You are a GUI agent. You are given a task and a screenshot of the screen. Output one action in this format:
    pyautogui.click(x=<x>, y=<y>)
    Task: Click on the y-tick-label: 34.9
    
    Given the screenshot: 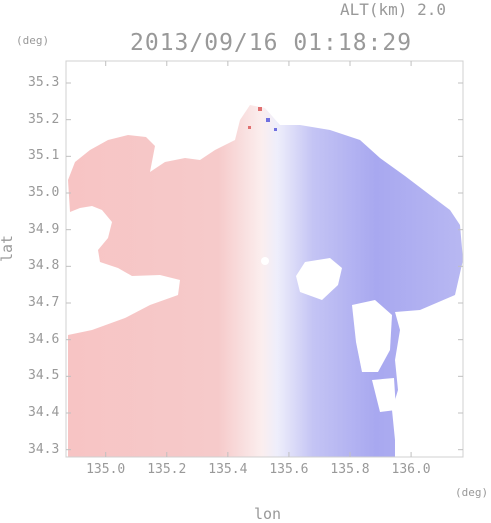 What is the action you would take?
    pyautogui.click(x=44, y=229)
    